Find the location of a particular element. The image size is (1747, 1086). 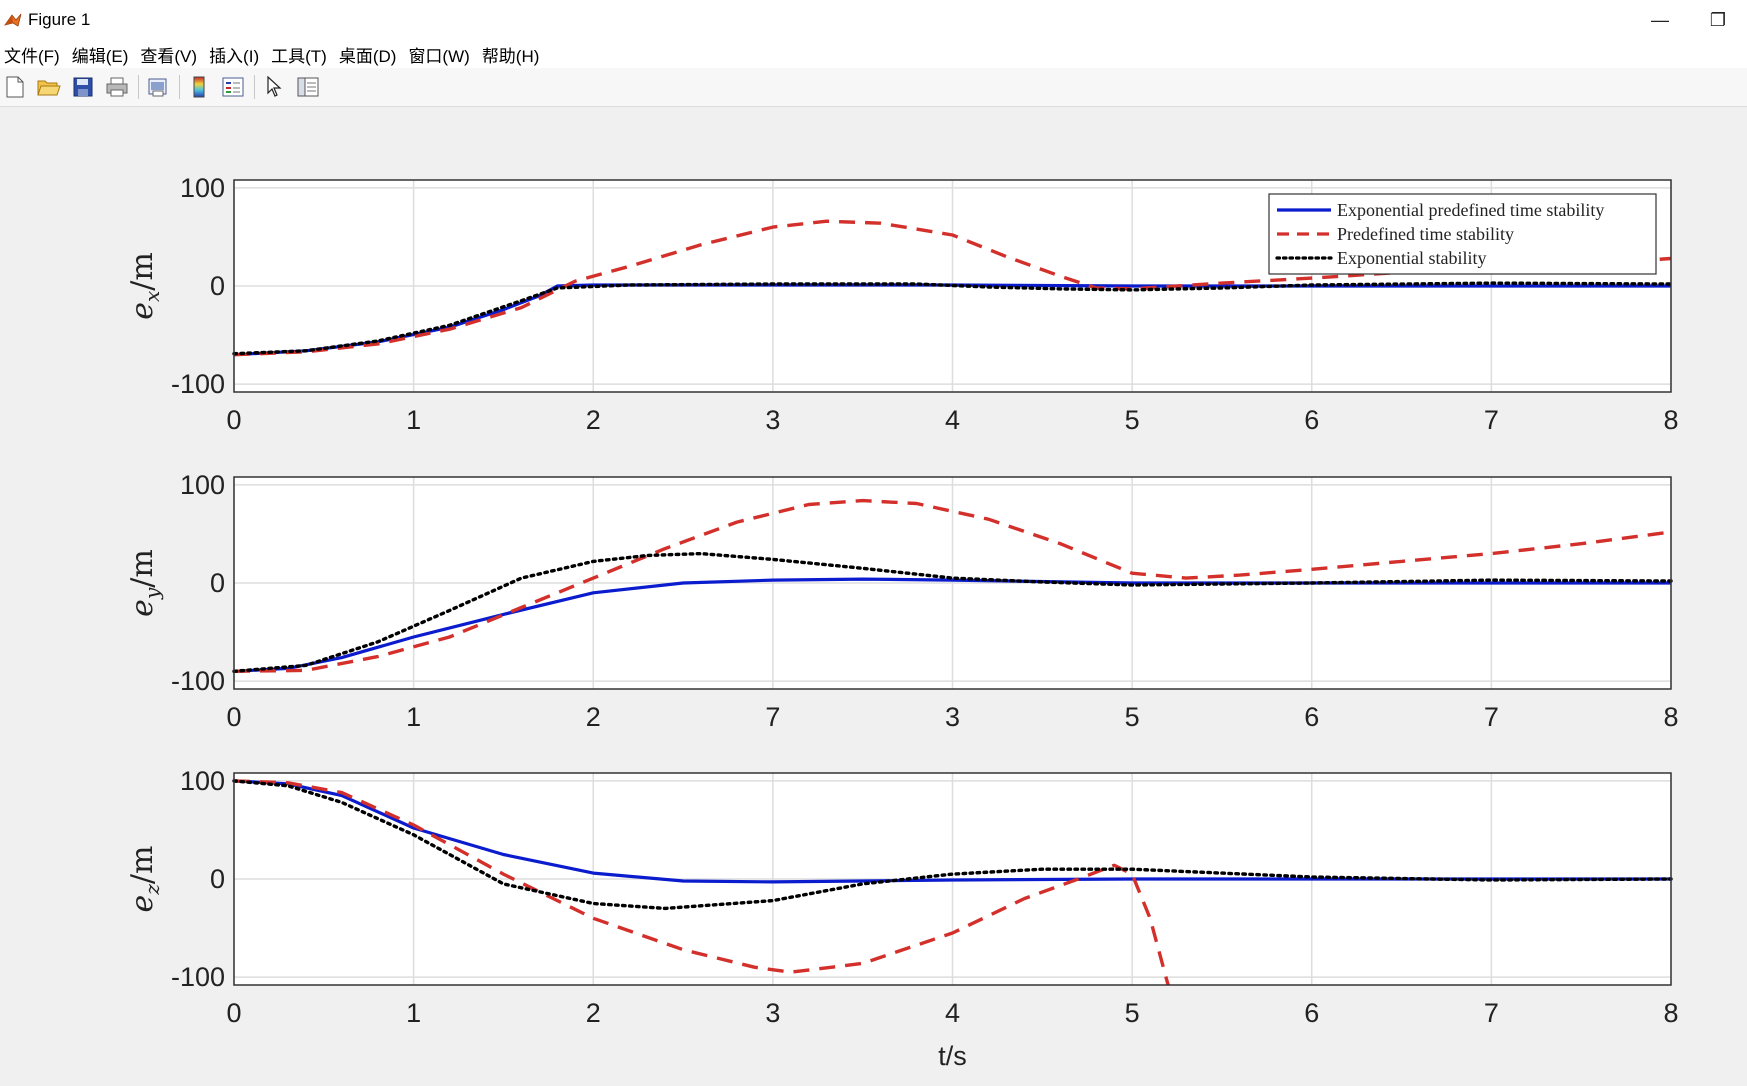

window-title-bar: Figure 1 — ❐ is located at coordinates (873, 20).